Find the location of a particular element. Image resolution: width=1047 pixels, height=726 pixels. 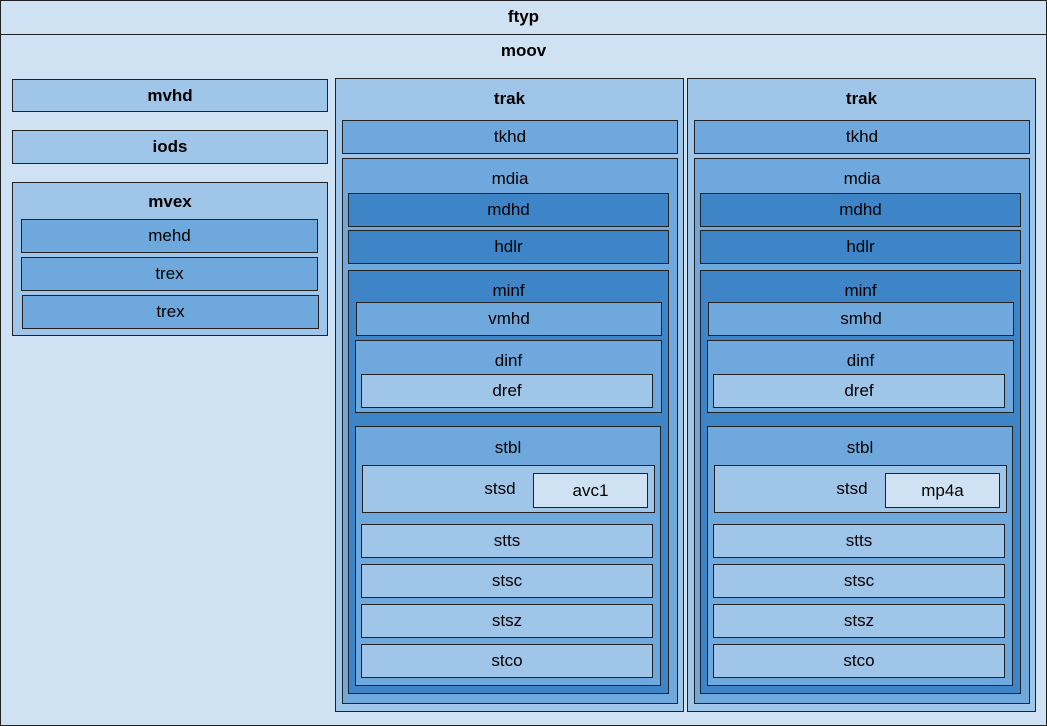

iods-box-label: iods is located at coordinates (170, 146).